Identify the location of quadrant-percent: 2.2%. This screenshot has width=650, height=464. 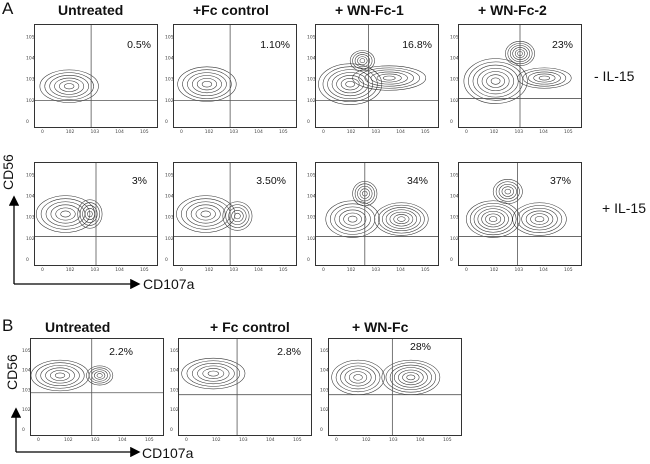
(121, 352).